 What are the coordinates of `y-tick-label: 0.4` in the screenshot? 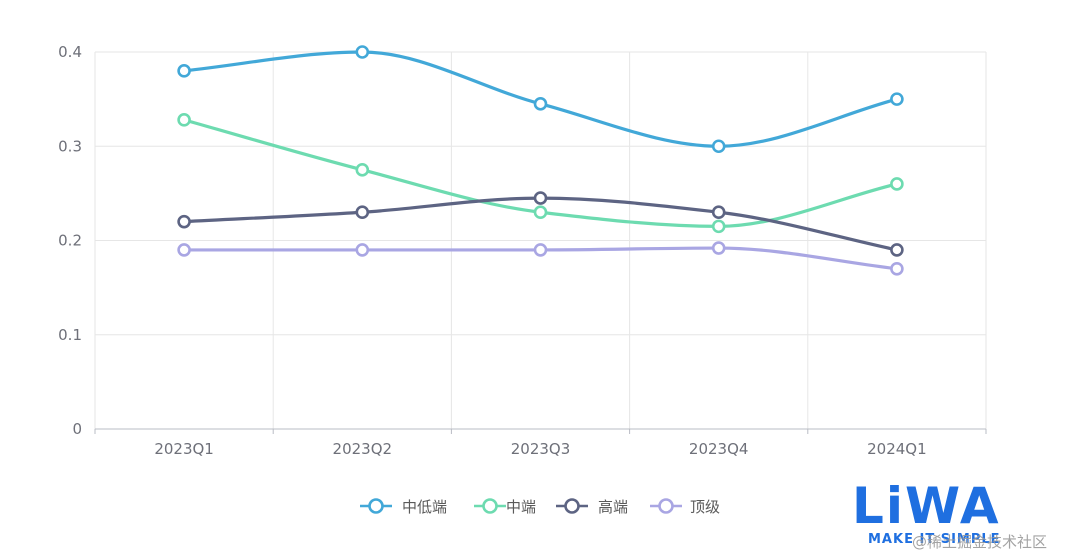 It's located at (70, 52).